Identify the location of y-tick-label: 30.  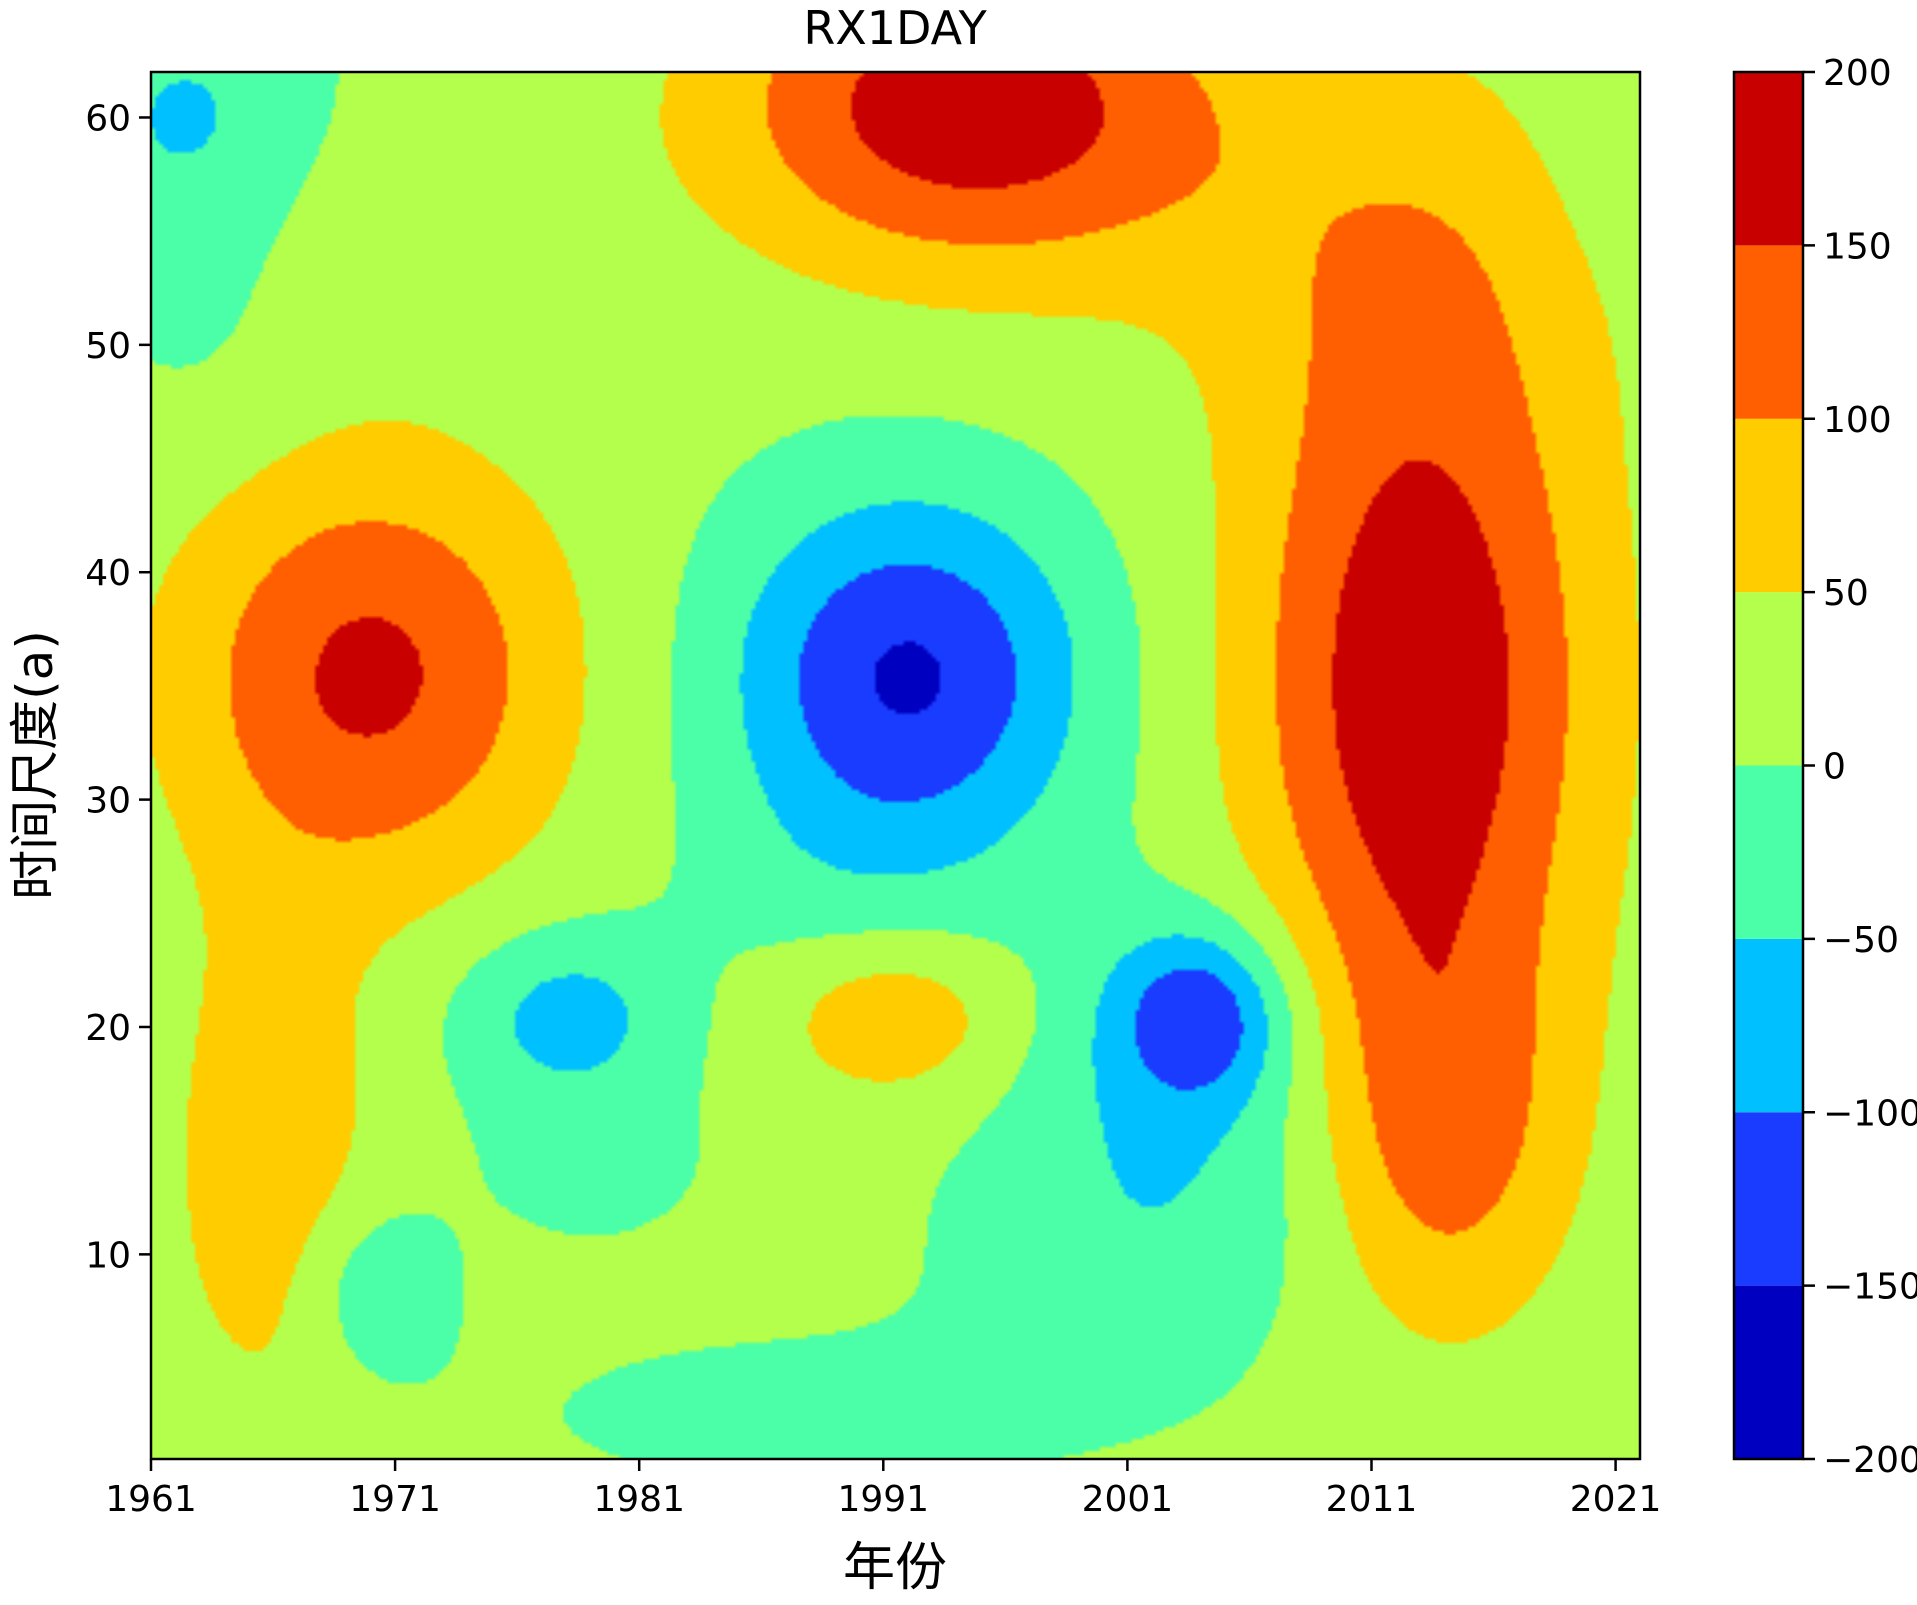
(108, 801).